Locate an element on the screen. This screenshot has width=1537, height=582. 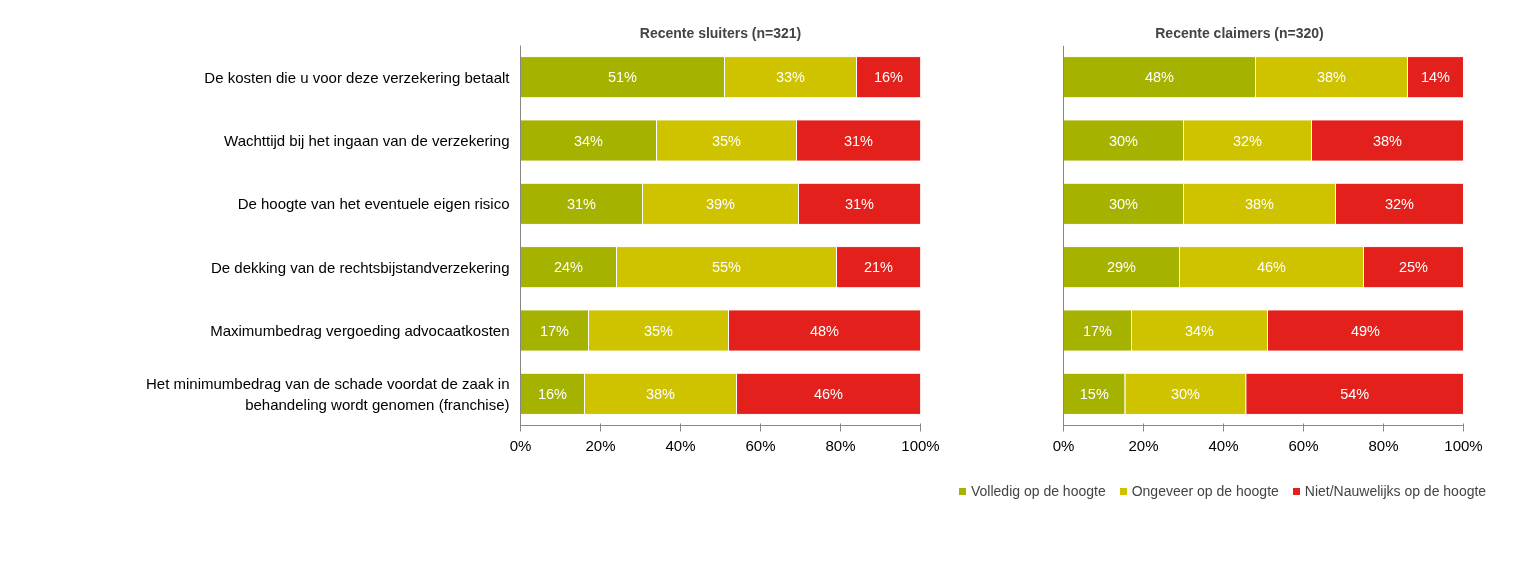
data-label: 51% is located at coordinates (622, 77).